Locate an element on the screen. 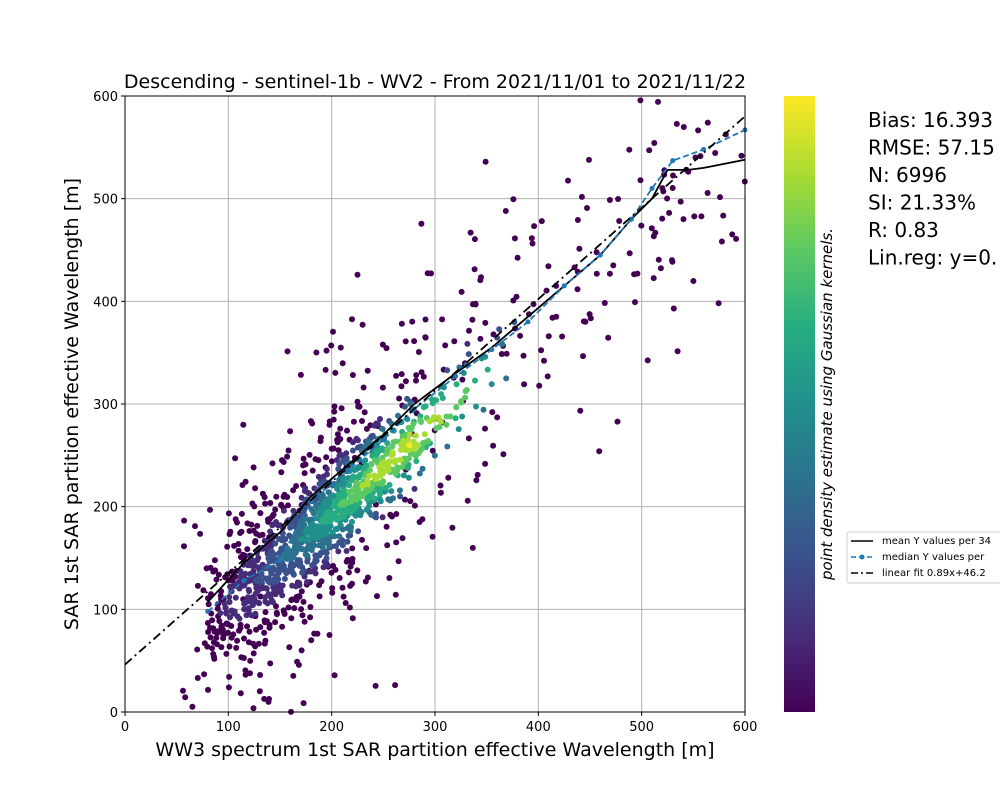 This screenshot has height=800, width=1000. y-tick-label: 100 is located at coordinates (105, 610).